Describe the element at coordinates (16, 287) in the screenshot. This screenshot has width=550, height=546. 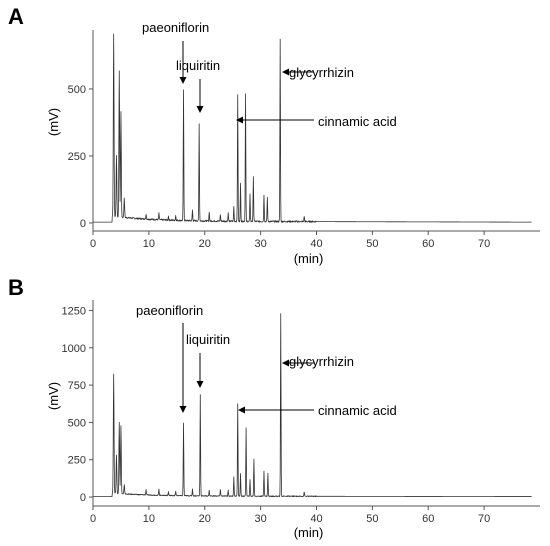
I see `panel-letter: B` at that location.